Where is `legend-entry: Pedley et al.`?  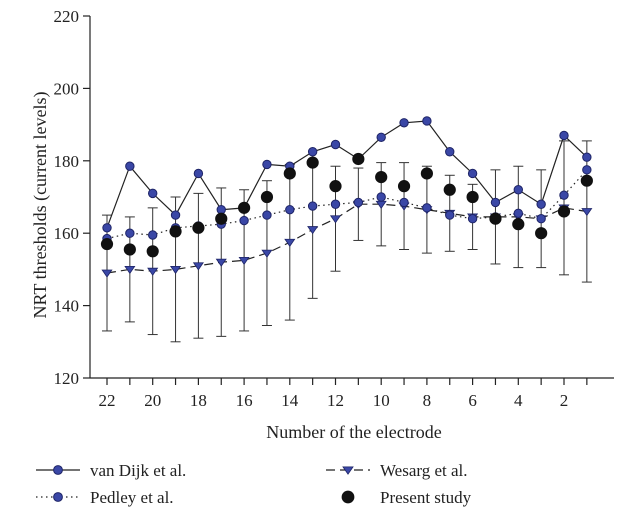
legend-entry: Pedley et al. is located at coordinates (105, 497).